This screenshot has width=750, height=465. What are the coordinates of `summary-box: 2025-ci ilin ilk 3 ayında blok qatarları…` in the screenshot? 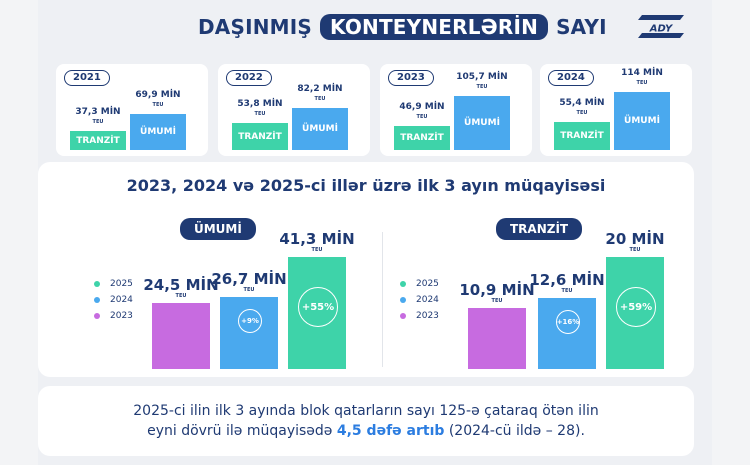 It's located at (366, 421).